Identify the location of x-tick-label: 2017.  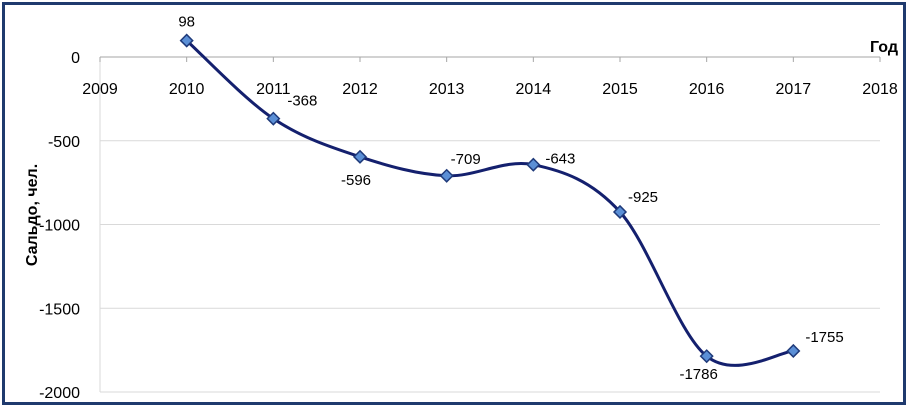
(794, 89).